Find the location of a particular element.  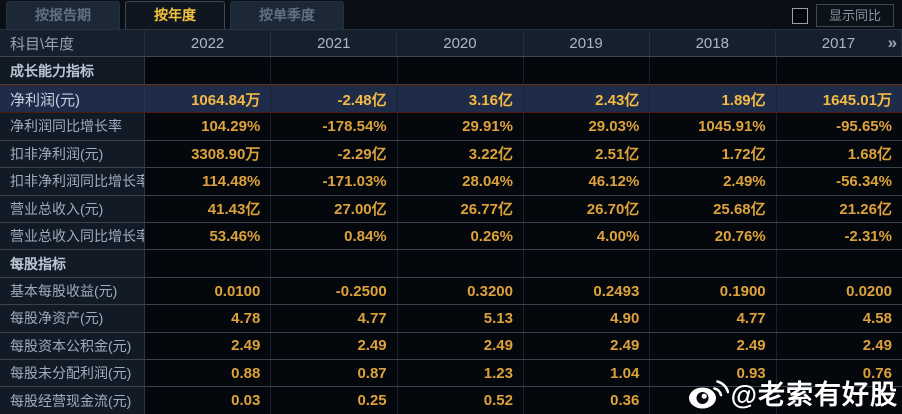

row-label: 营业总收入(元) is located at coordinates (72, 208).